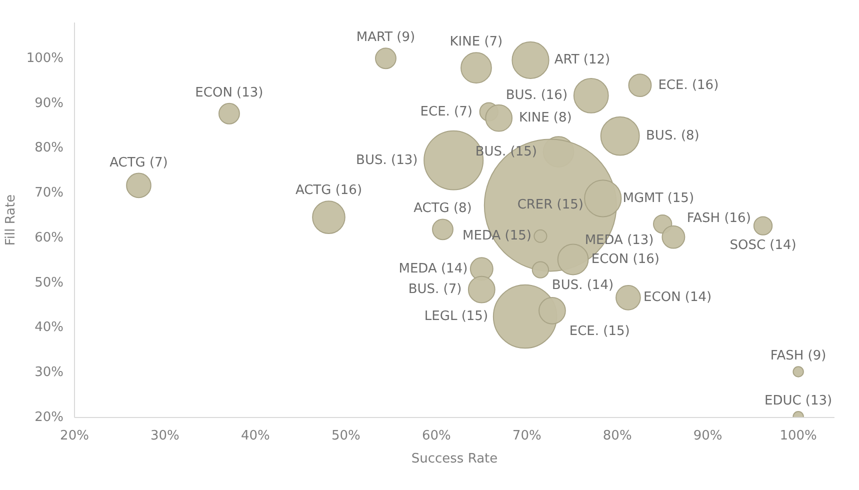  What do you see at coordinates (328, 190) in the screenshot?
I see `annotation: ACTG (16)` at bounding box center [328, 190].